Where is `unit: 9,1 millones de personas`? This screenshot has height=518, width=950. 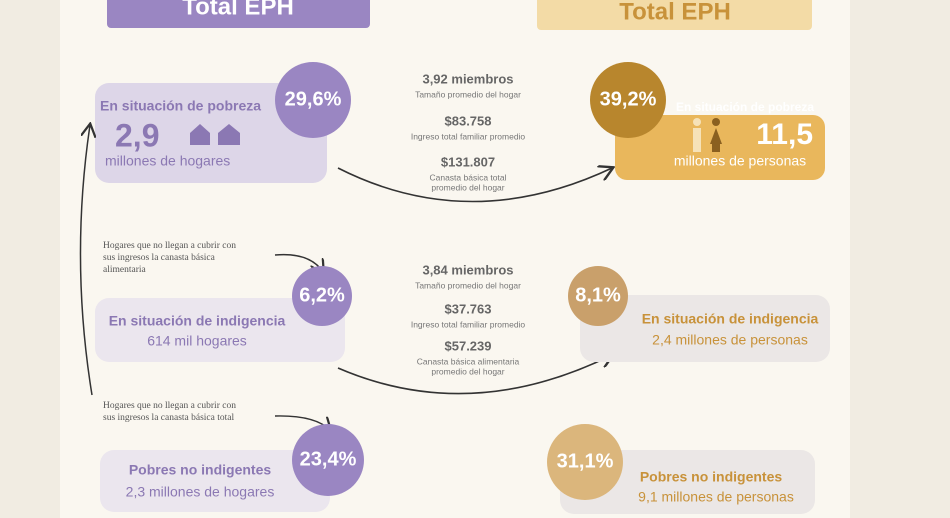
unit: 9,1 millones de personas is located at coordinates (716, 497).